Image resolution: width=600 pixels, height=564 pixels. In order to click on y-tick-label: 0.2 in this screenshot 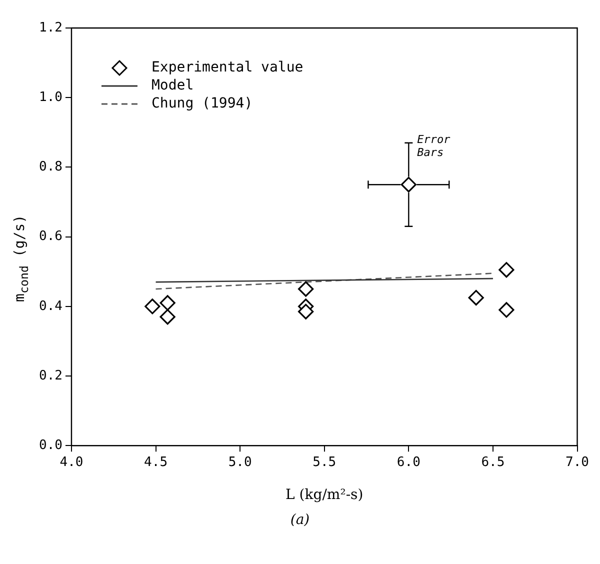, I will do `click(50, 376)`.